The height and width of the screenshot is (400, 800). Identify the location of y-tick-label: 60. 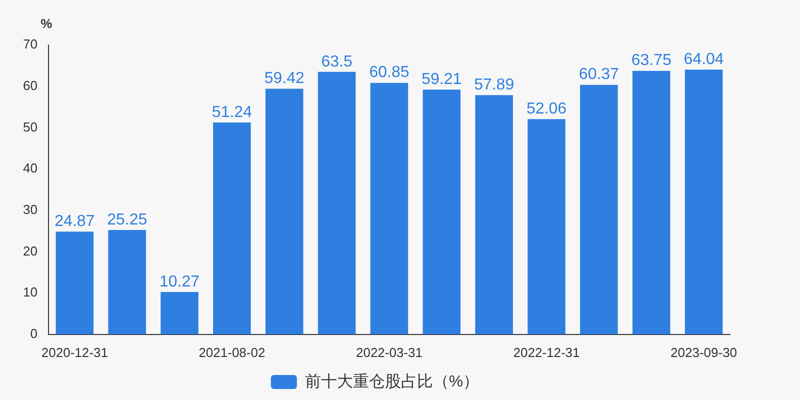
(30, 85).